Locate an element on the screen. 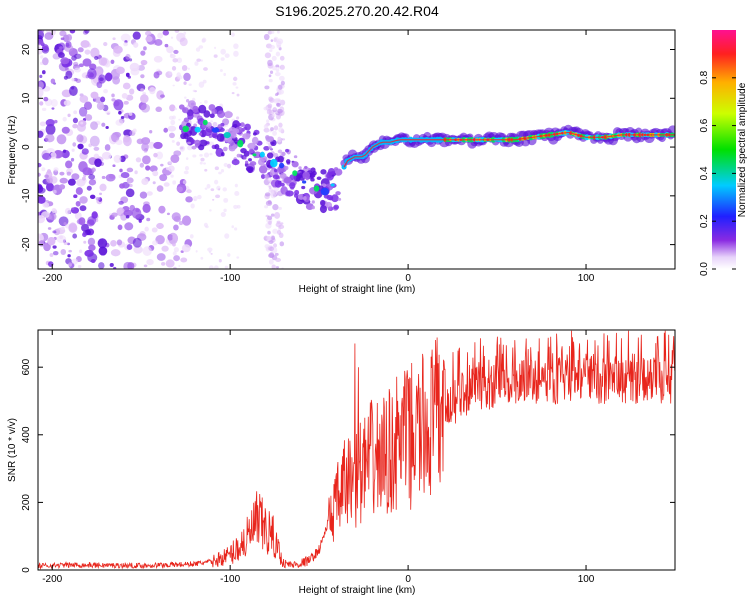 This screenshot has width=750, height=600. colorbar-ticks: 0.0 0.2 0.4 0.6 0.8 is located at coordinates (717, 173).